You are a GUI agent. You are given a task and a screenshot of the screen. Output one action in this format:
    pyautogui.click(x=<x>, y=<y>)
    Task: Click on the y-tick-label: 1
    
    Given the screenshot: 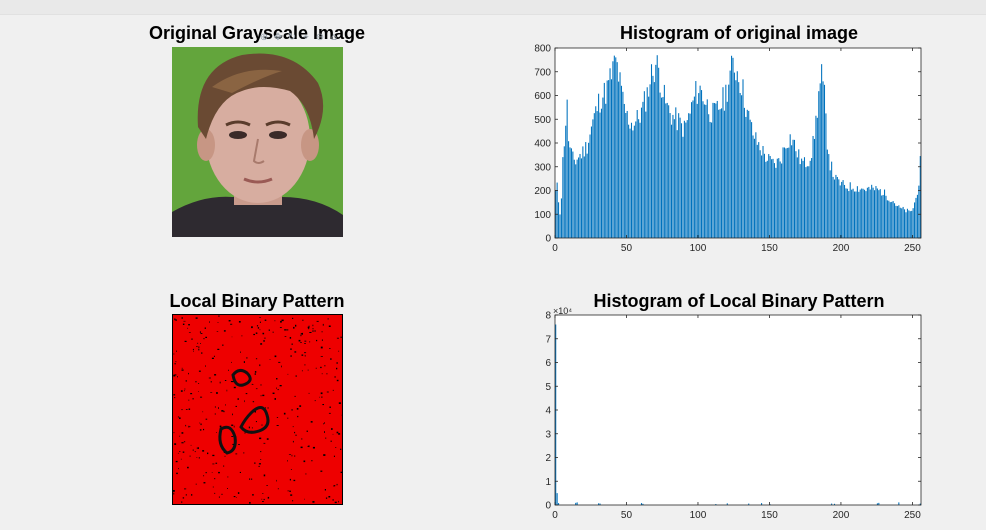 What is the action you would take?
    pyautogui.click(x=548, y=482)
    